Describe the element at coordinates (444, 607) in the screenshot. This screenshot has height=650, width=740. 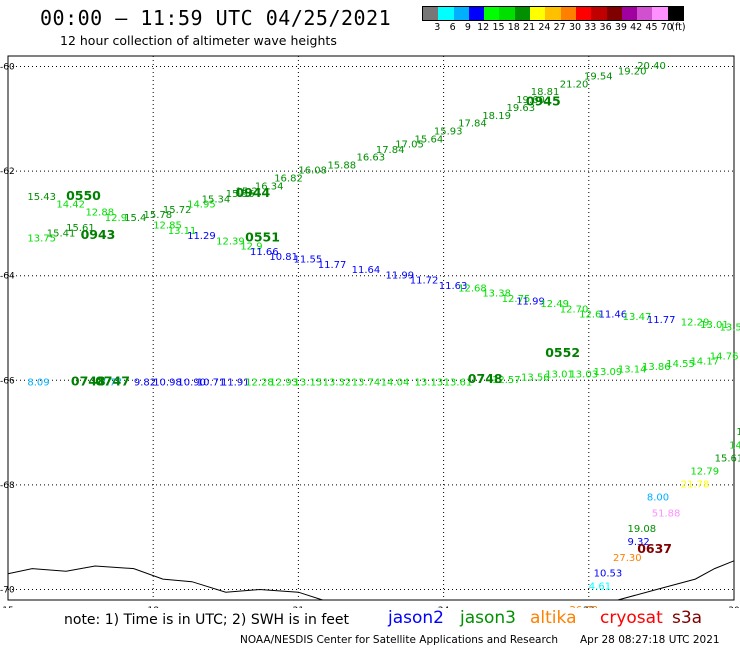
I see `x-tick-label: 24` at that location.